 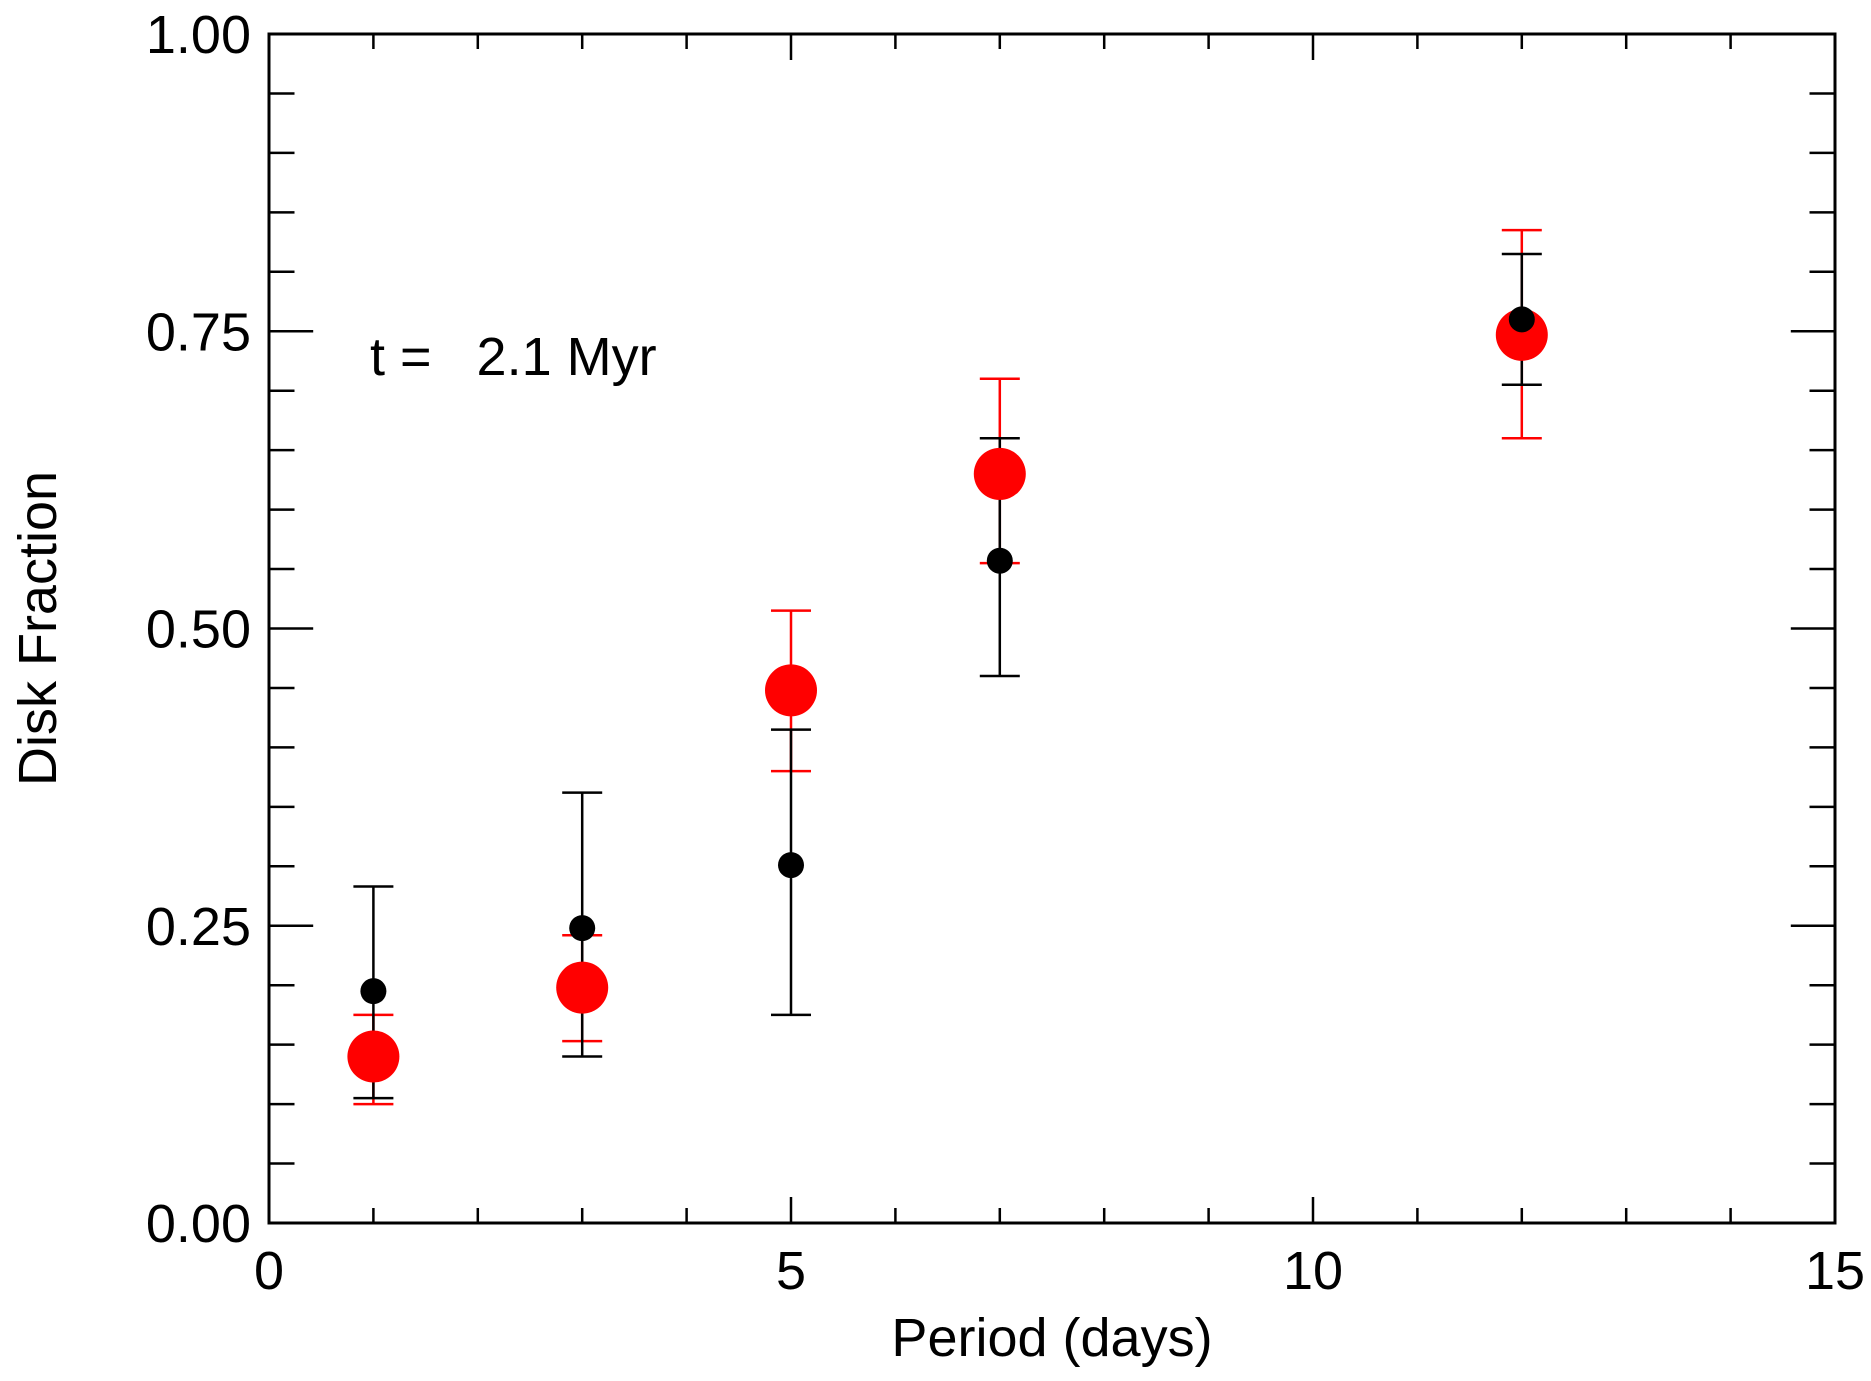 What do you see at coordinates (1313, 1271) in the screenshot?
I see `x-tick-label: 10` at bounding box center [1313, 1271].